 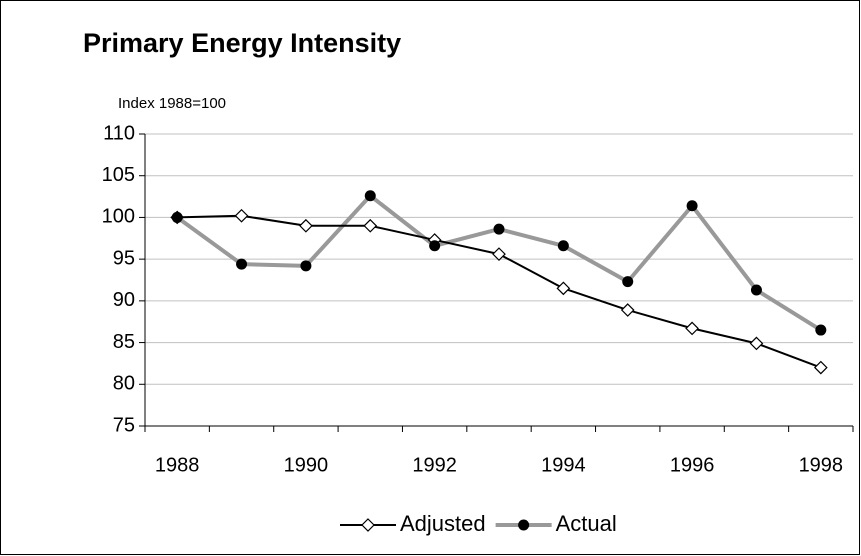 I want to click on y-tick-label: 90, so click(x=124, y=300).